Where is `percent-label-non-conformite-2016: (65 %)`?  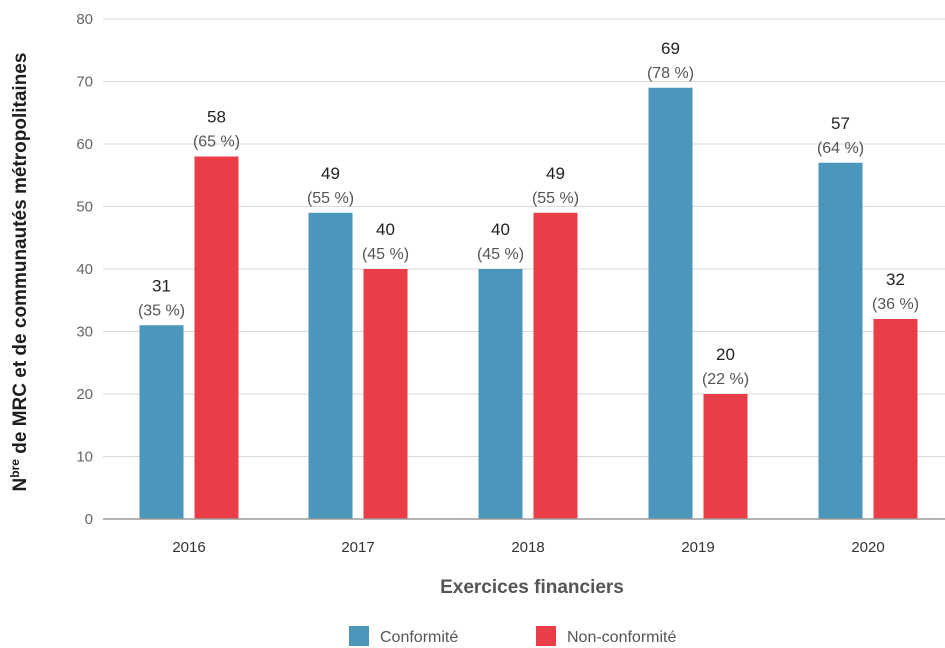
percent-label-non-conformite-2016: (65 %) is located at coordinates (216, 142).